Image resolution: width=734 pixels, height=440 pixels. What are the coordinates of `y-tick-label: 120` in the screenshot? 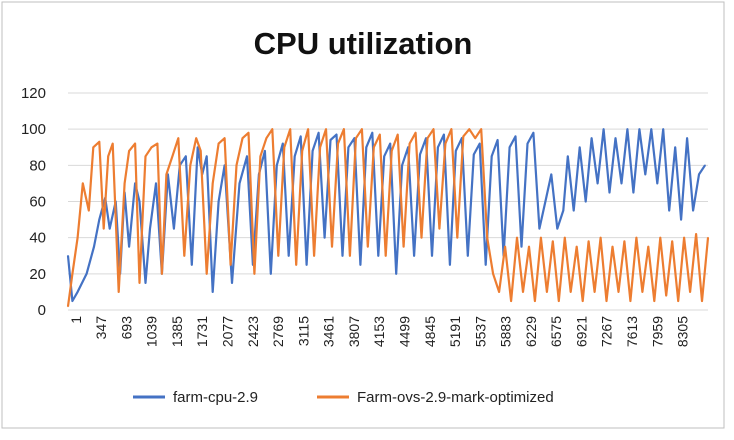 It's located at (33, 93).